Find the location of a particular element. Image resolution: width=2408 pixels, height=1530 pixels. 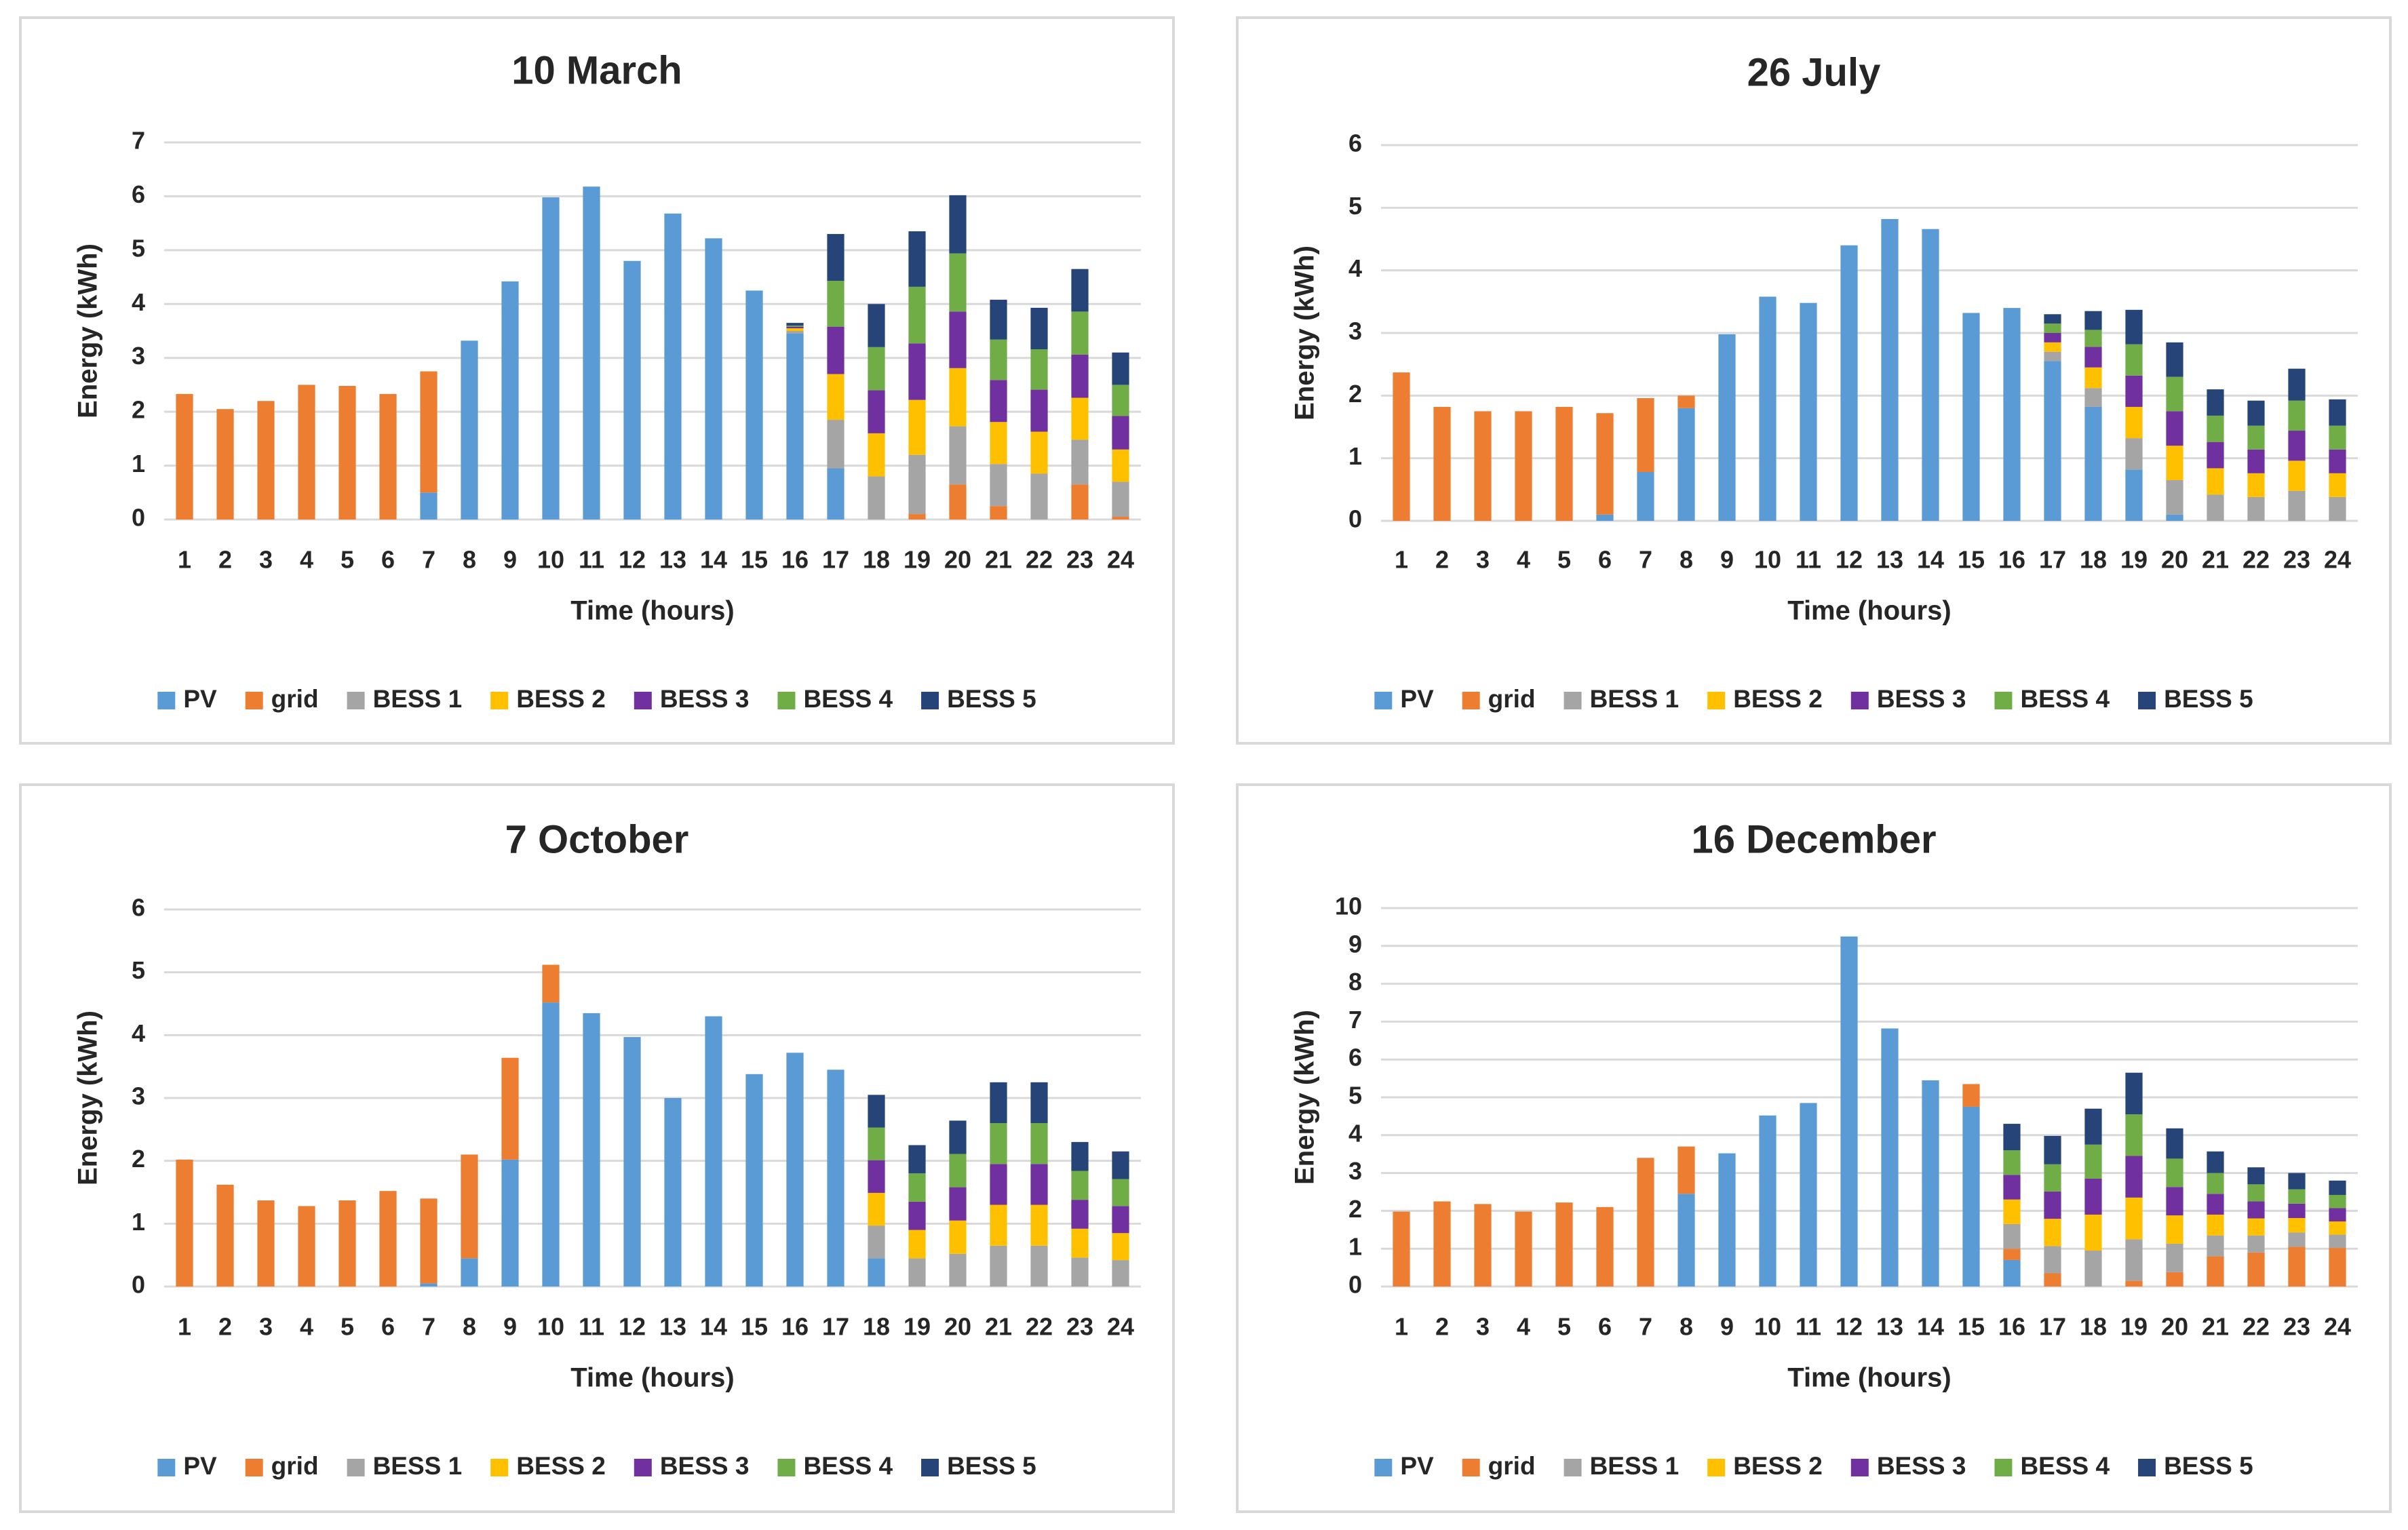

legend-swatch-grid is located at coordinates (1471, 701).